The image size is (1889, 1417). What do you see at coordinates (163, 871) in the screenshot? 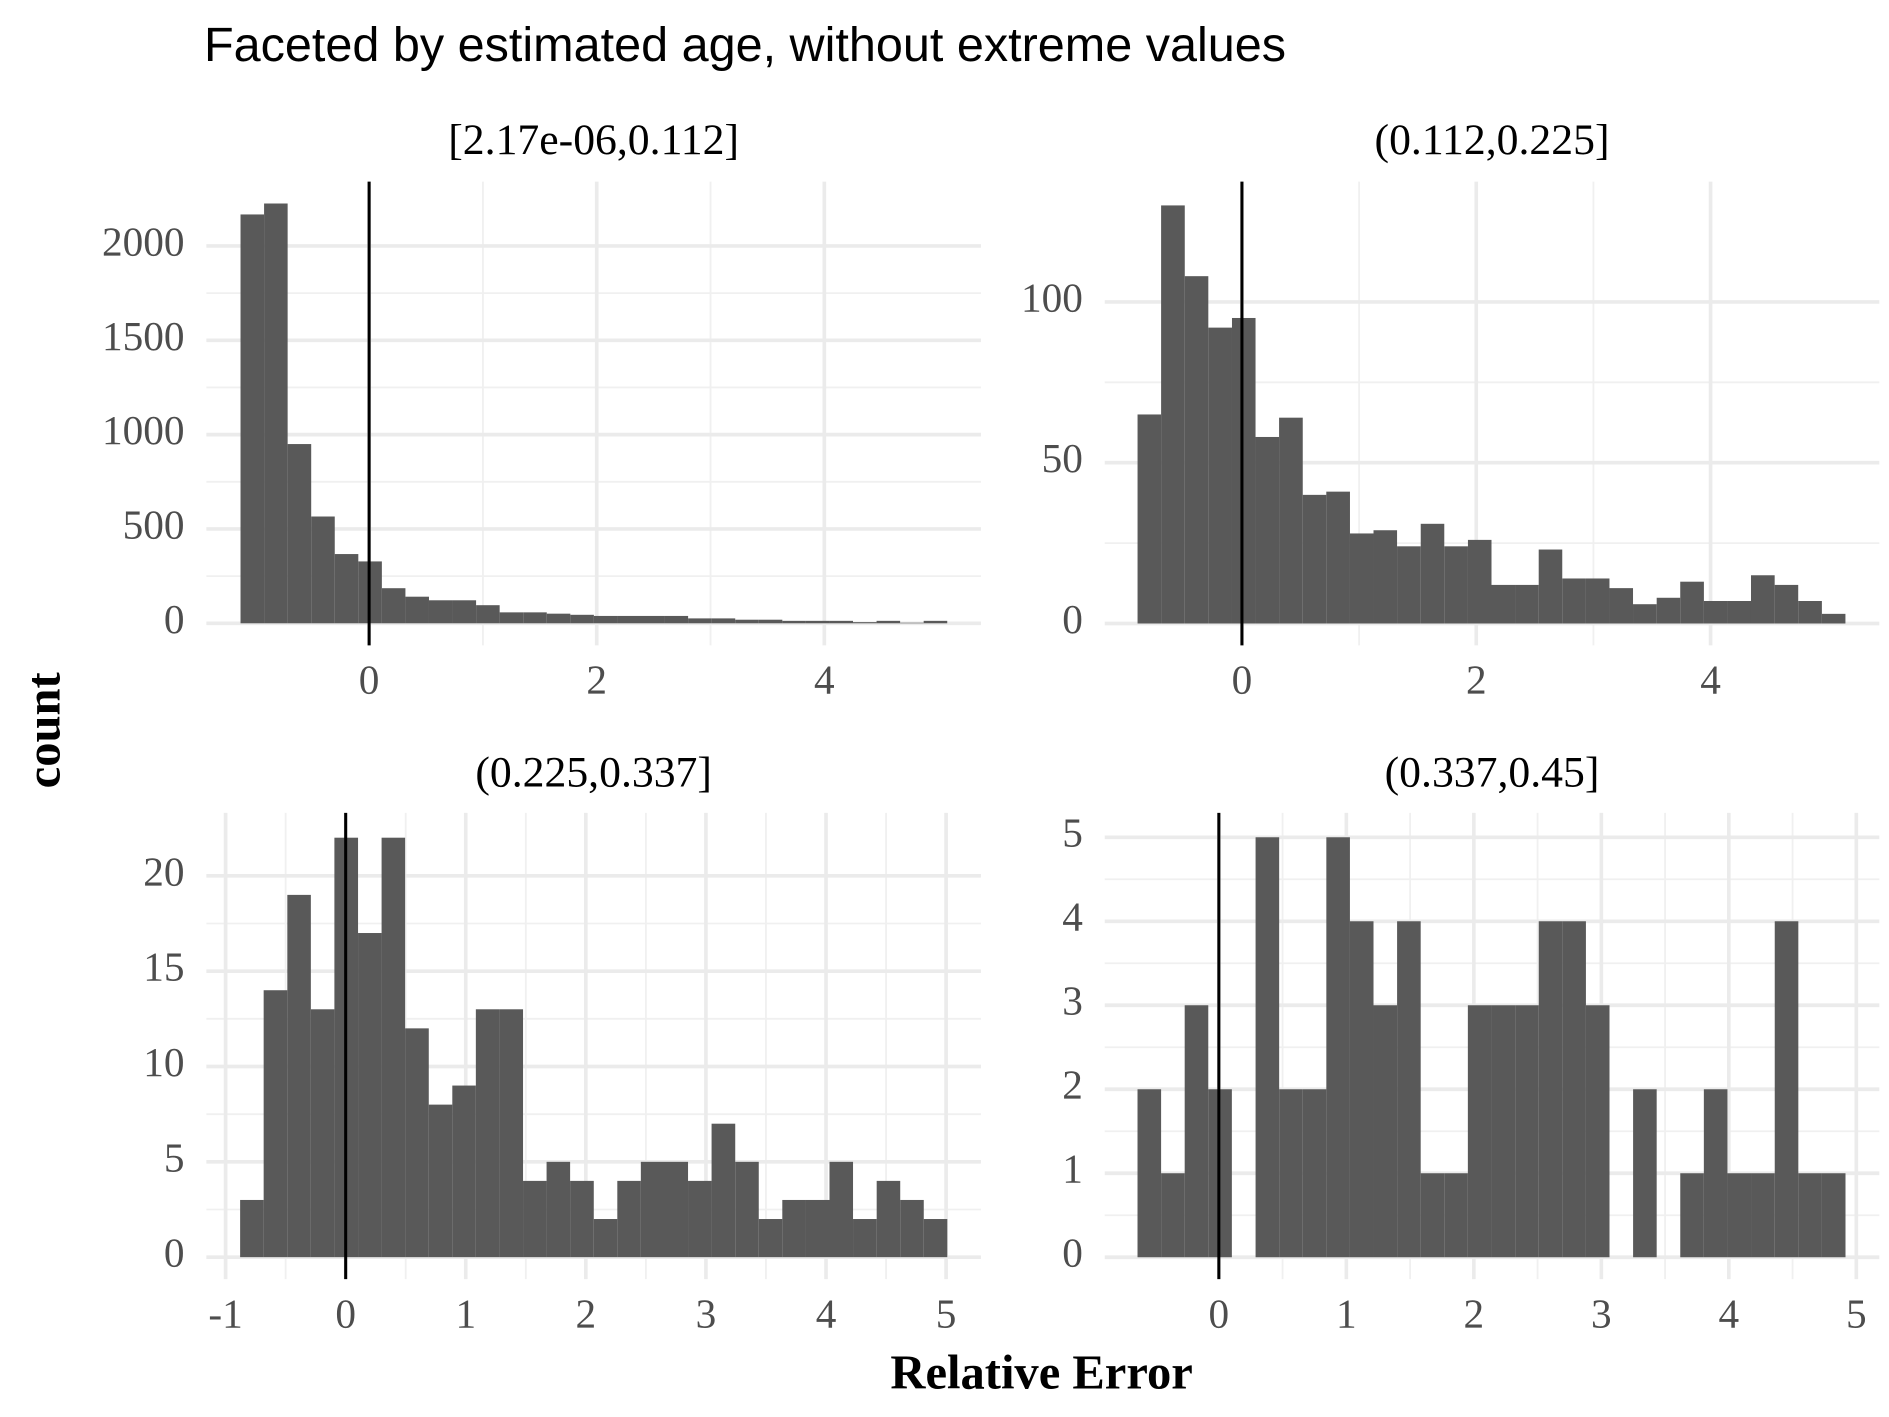
I see `y-tick-label: 20` at bounding box center [163, 871].